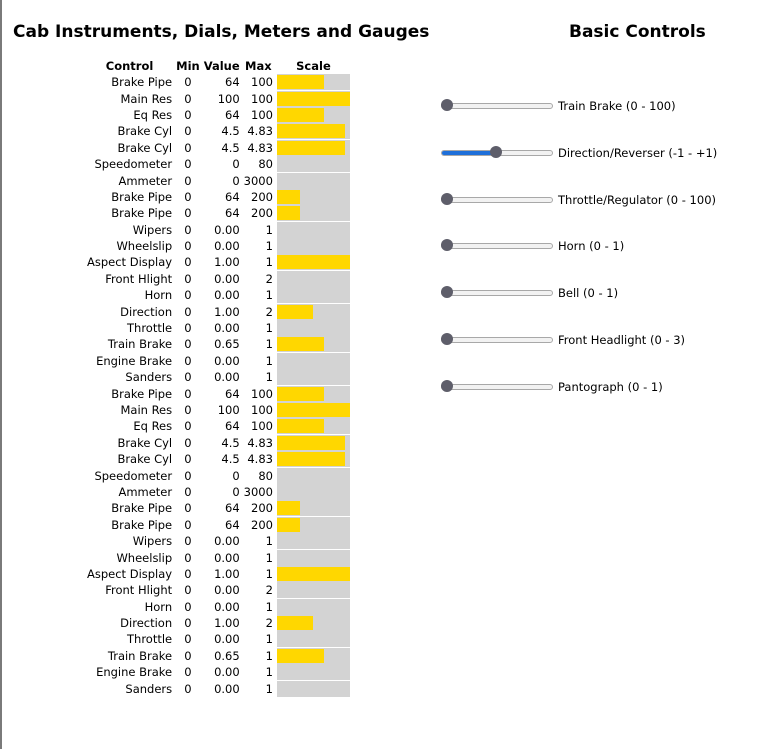  I want to click on gauge-name: Wheelslip, so click(144, 246).